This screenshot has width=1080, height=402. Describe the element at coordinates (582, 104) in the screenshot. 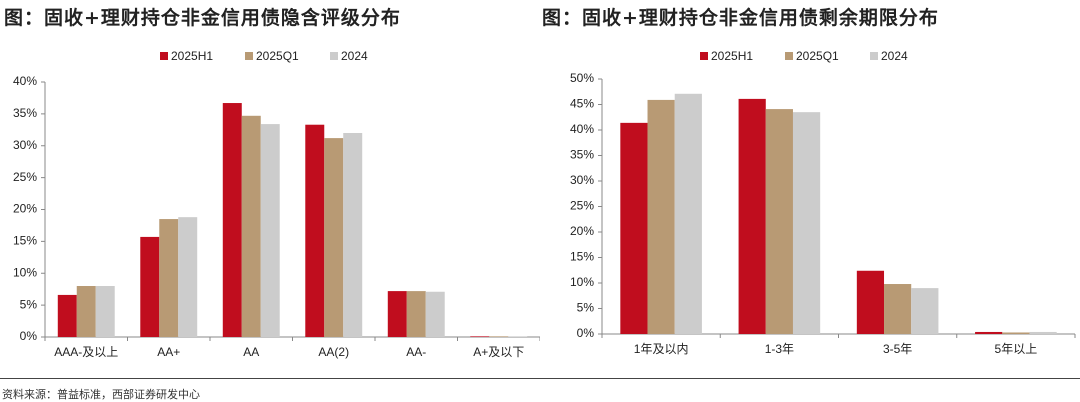

I see `y-tick-label: 45%` at that location.